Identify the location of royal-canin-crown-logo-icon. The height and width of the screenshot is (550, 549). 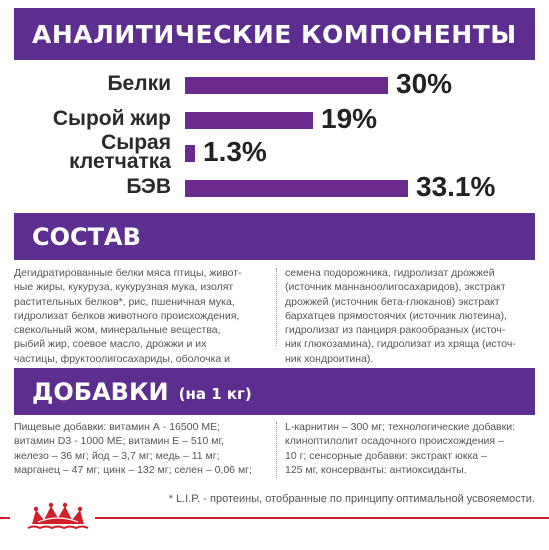
(58, 516).